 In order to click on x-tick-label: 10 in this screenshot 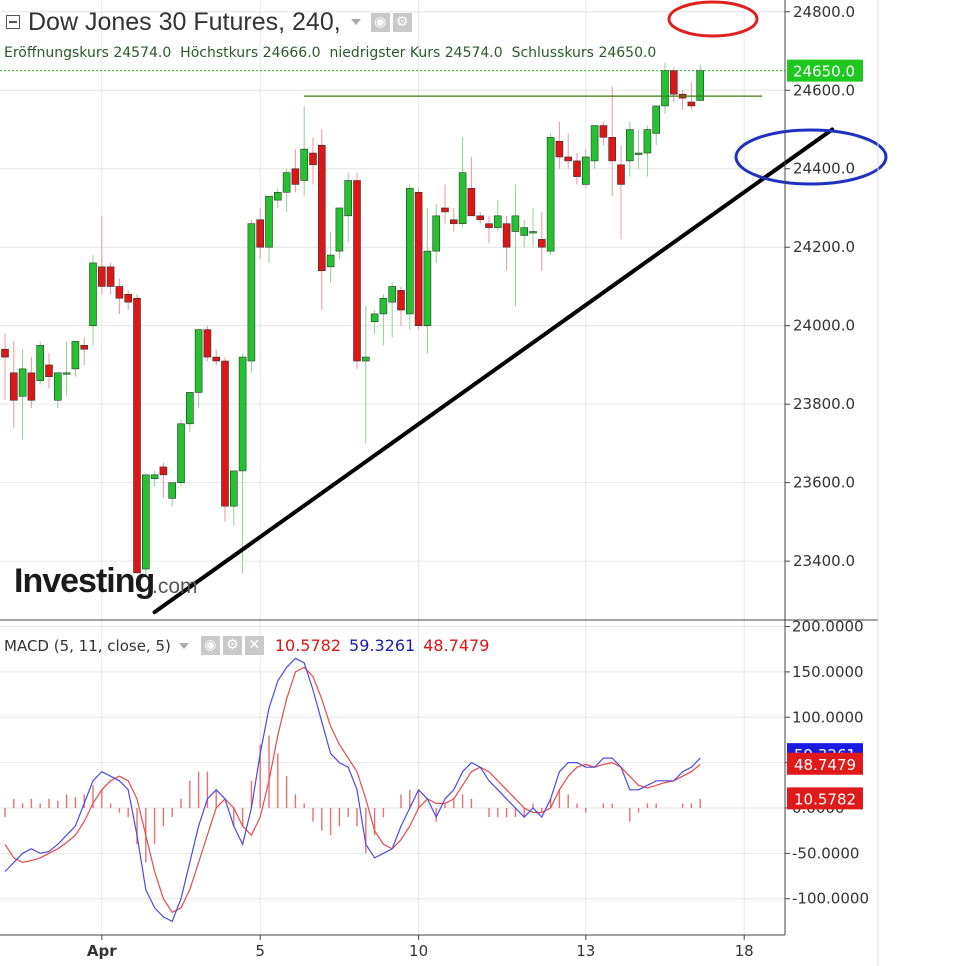, I will do `click(418, 951)`.